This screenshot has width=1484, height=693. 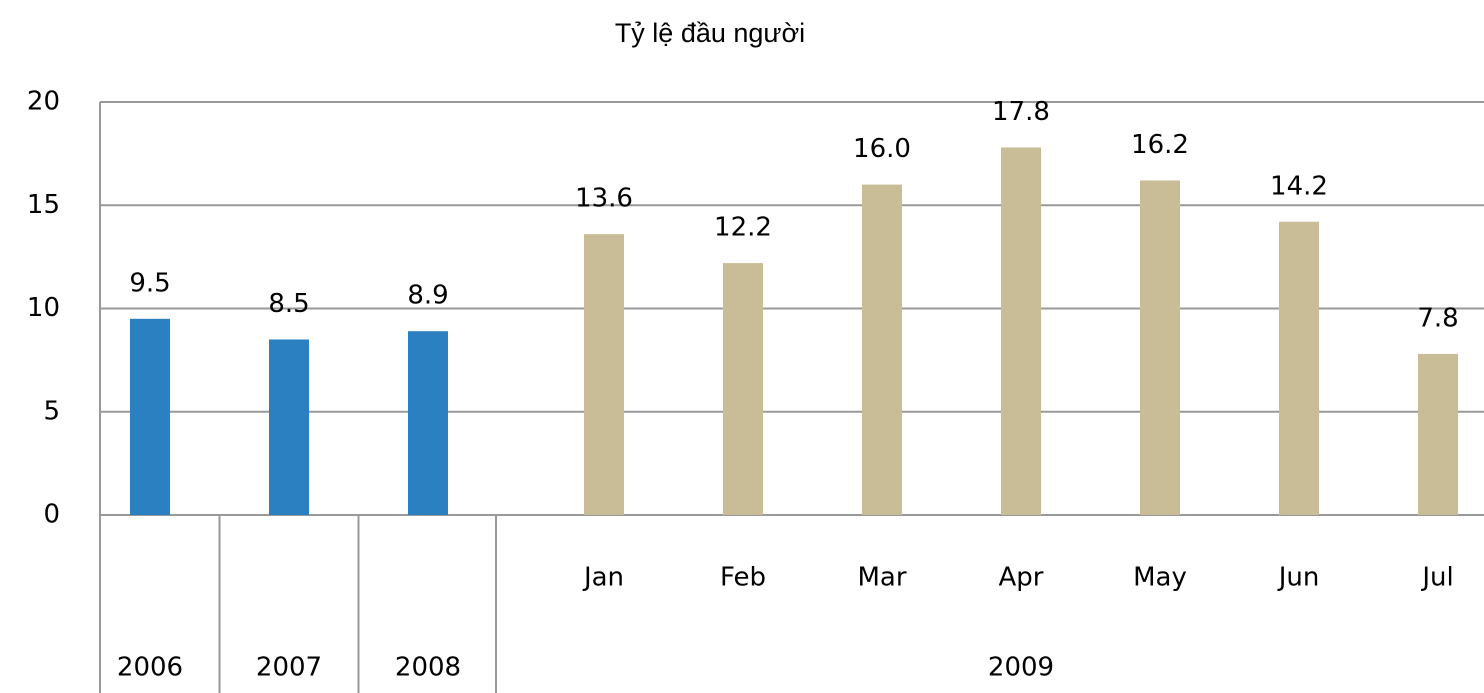 I want to click on value-label: 7.8, so click(x=1437, y=318).